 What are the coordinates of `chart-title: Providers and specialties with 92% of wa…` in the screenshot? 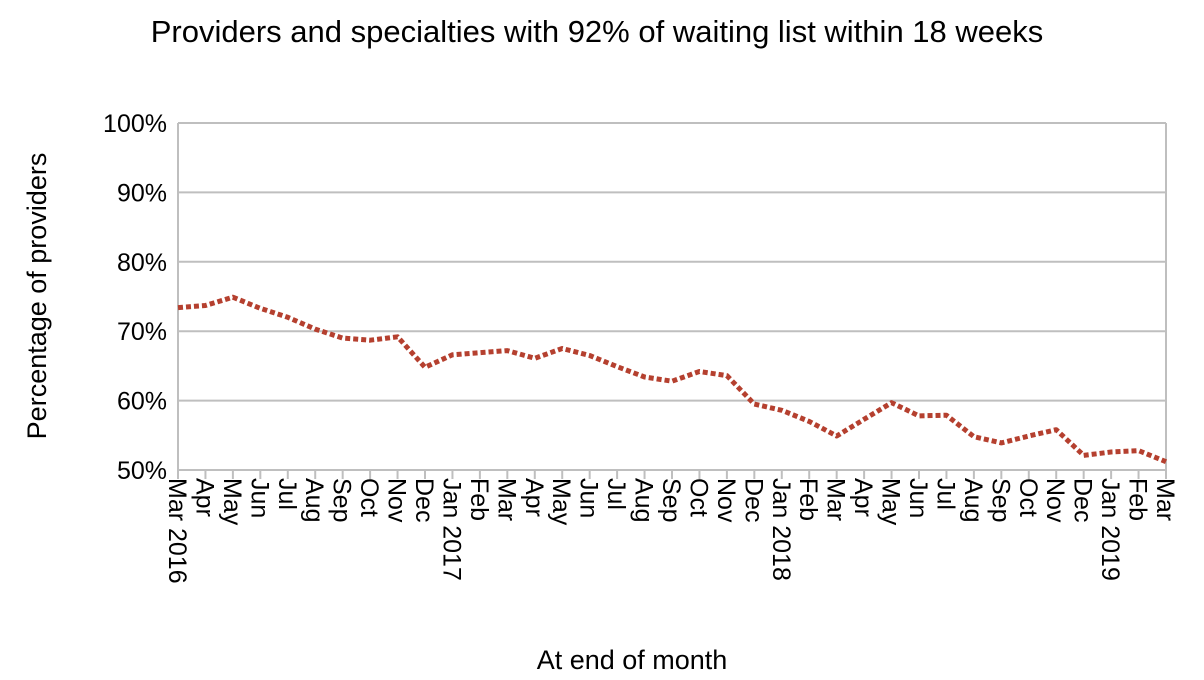 It's located at (597, 31).